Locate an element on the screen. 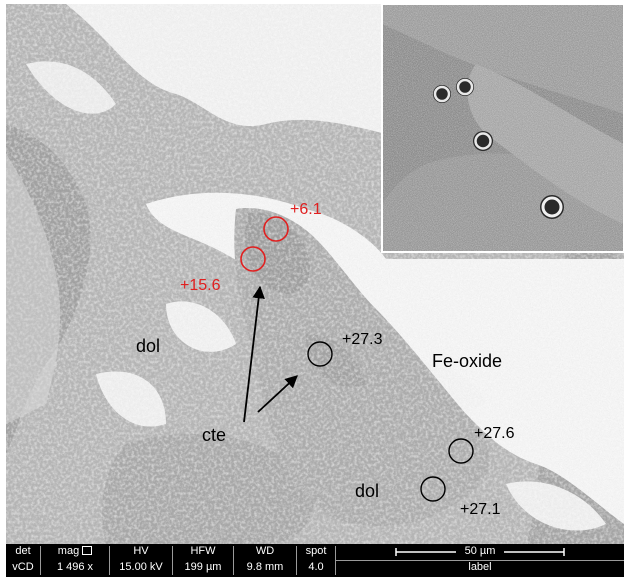 This screenshot has width=626, height=579. info-hv-header: HV is located at coordinates (141, 551).